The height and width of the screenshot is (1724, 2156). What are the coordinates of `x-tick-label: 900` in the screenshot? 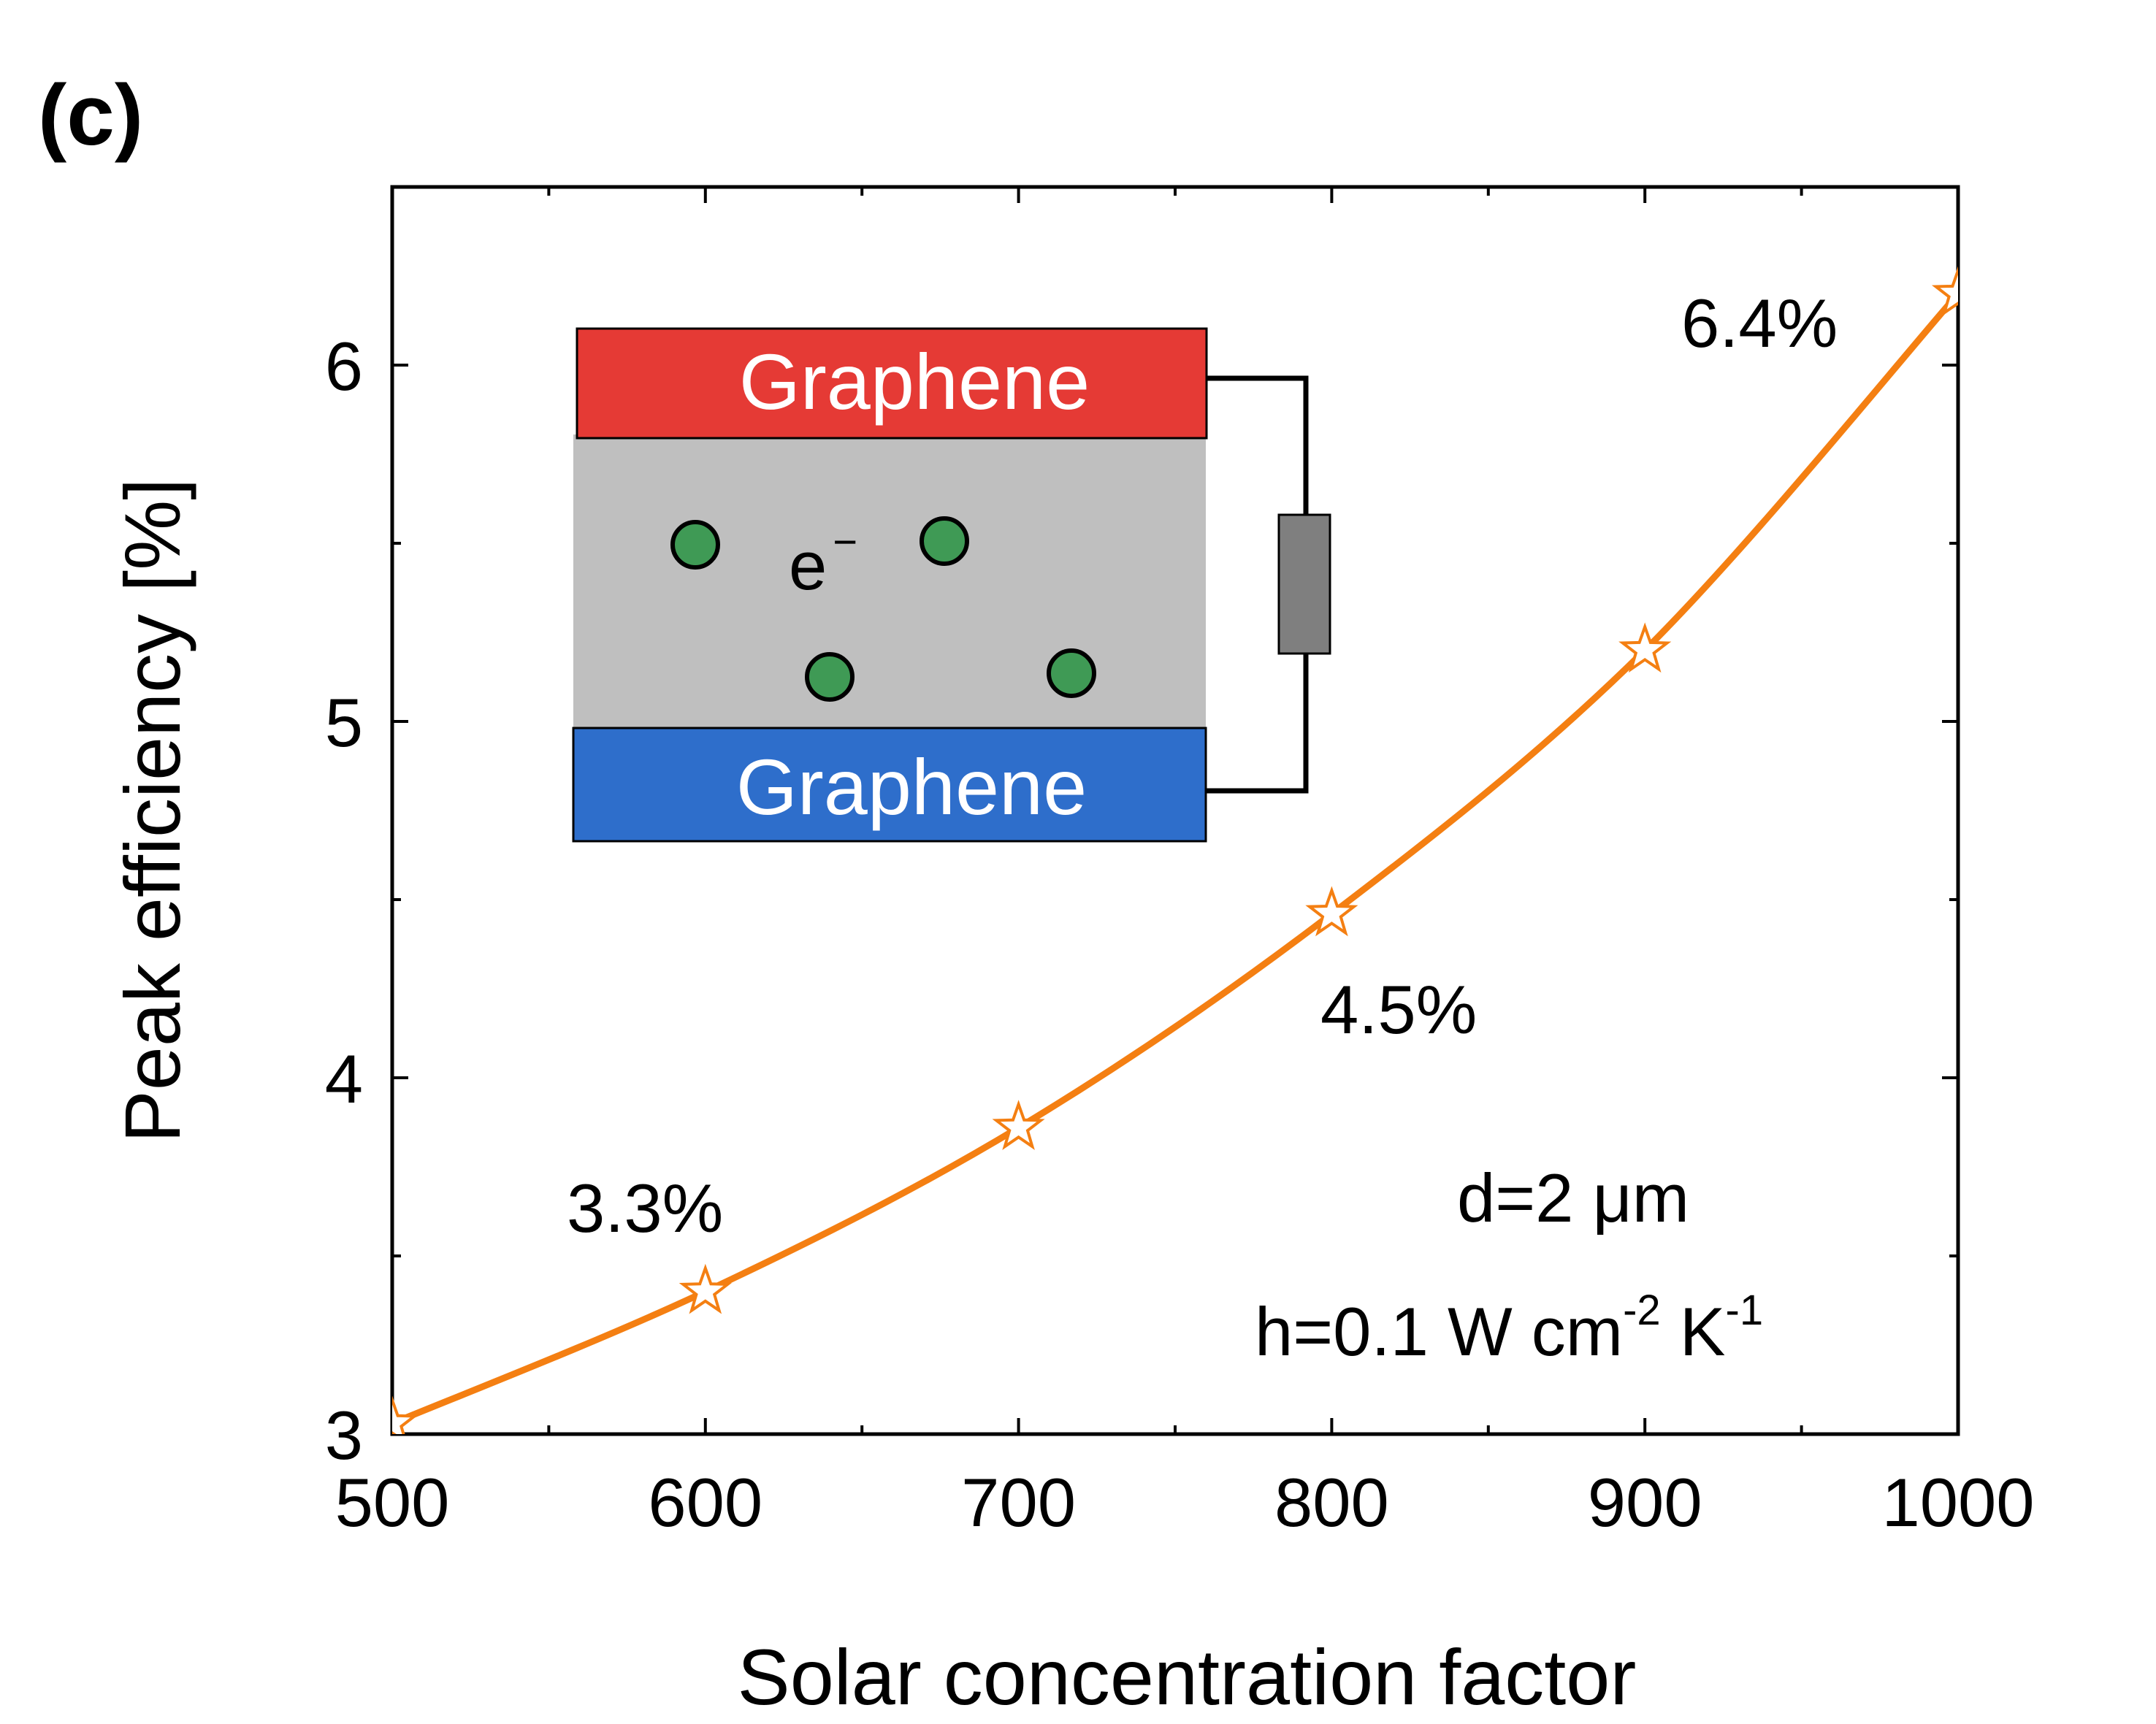 It's located at (1645, 1502).